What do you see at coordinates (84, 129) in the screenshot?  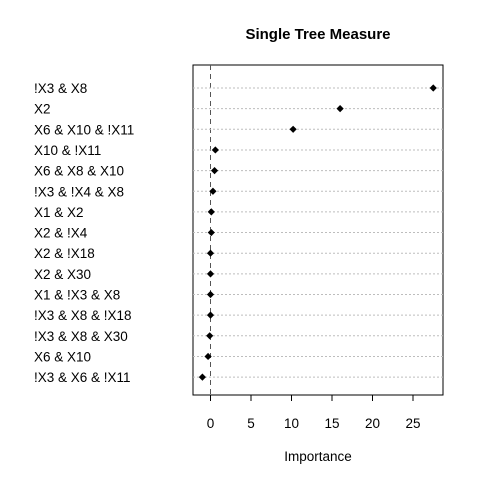 I see `category-label: X6 & X10 & !X11` at bounding box center [84, 129].